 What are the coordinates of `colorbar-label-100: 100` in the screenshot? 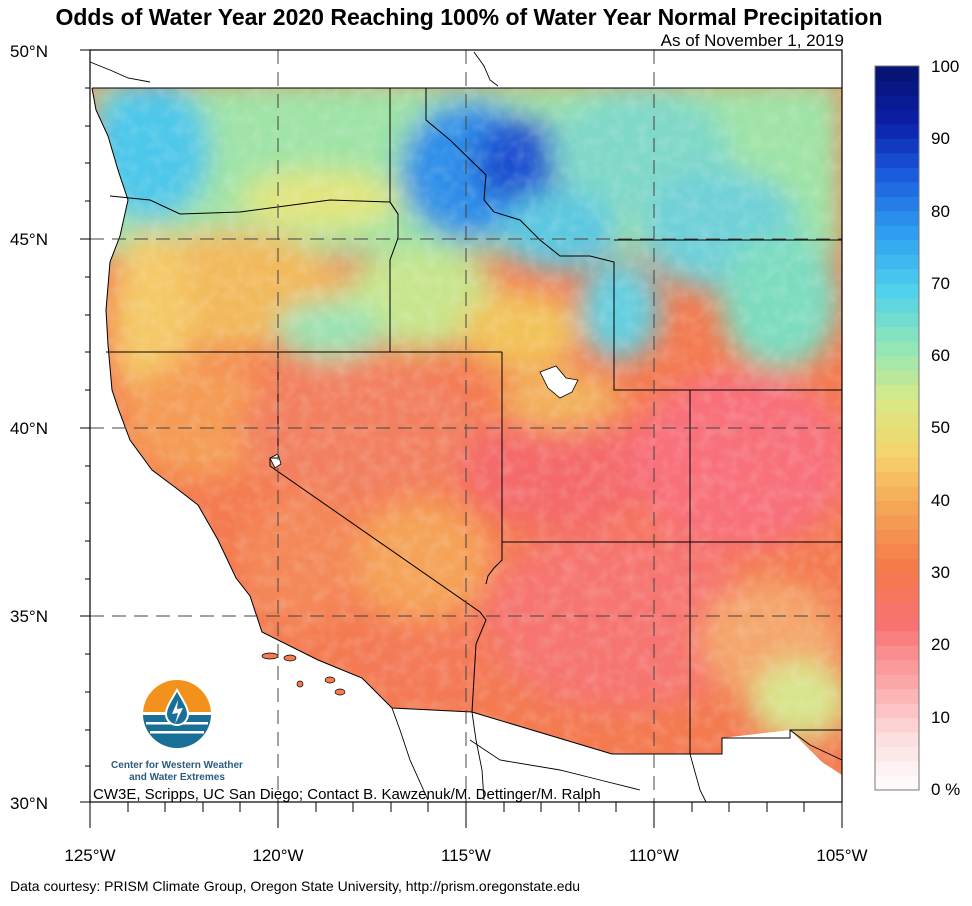 It's located at (945, 66).